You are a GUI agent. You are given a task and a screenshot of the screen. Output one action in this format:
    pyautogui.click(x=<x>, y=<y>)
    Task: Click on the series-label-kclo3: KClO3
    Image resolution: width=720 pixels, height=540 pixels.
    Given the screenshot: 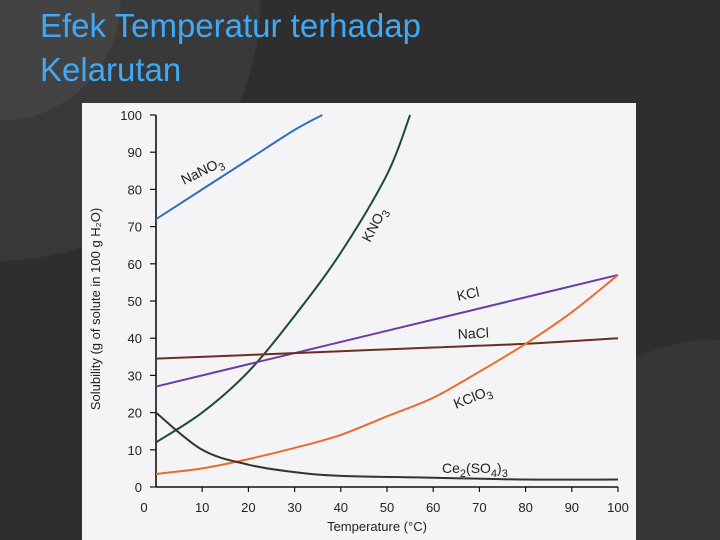 What is the action you would take?
    pyautogui.click(x=473, y=398)
    